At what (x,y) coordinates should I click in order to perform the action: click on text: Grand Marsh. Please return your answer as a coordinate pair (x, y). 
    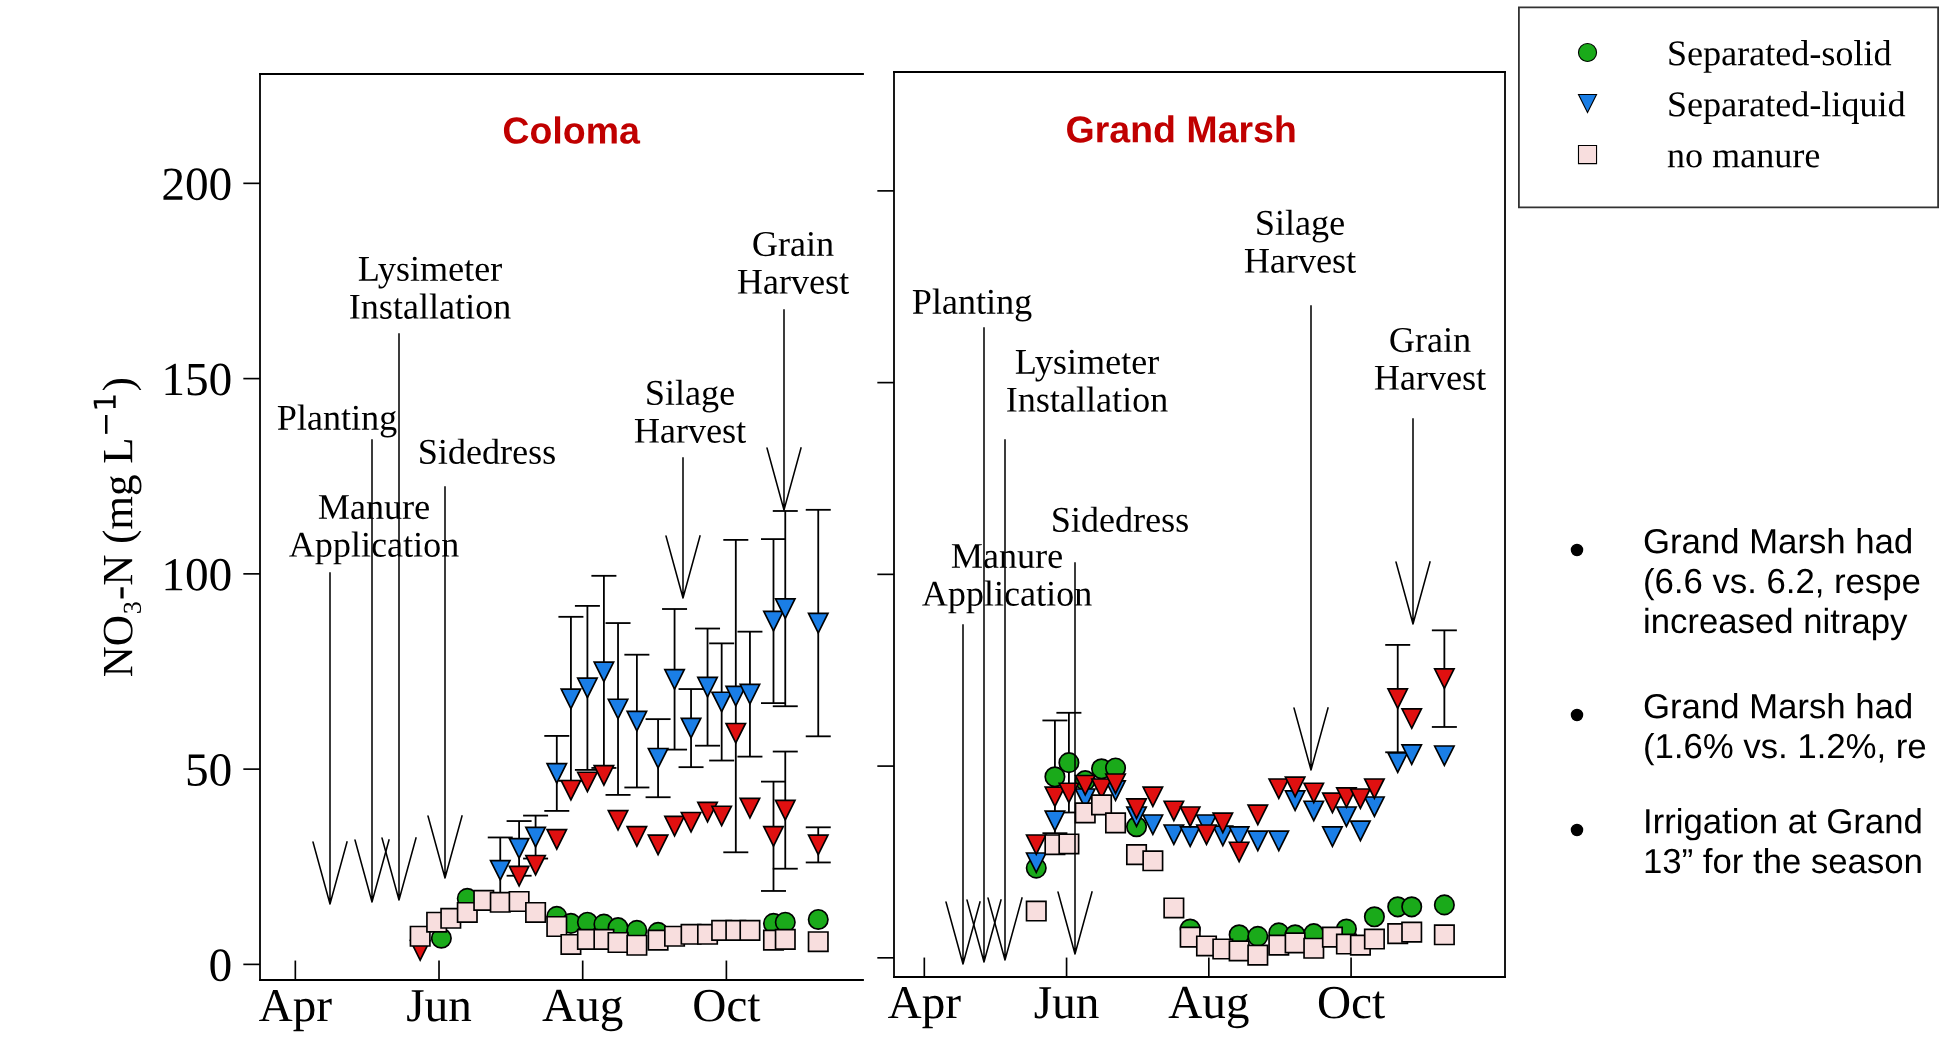
    Looking at the image, I should click on (1181, 129).